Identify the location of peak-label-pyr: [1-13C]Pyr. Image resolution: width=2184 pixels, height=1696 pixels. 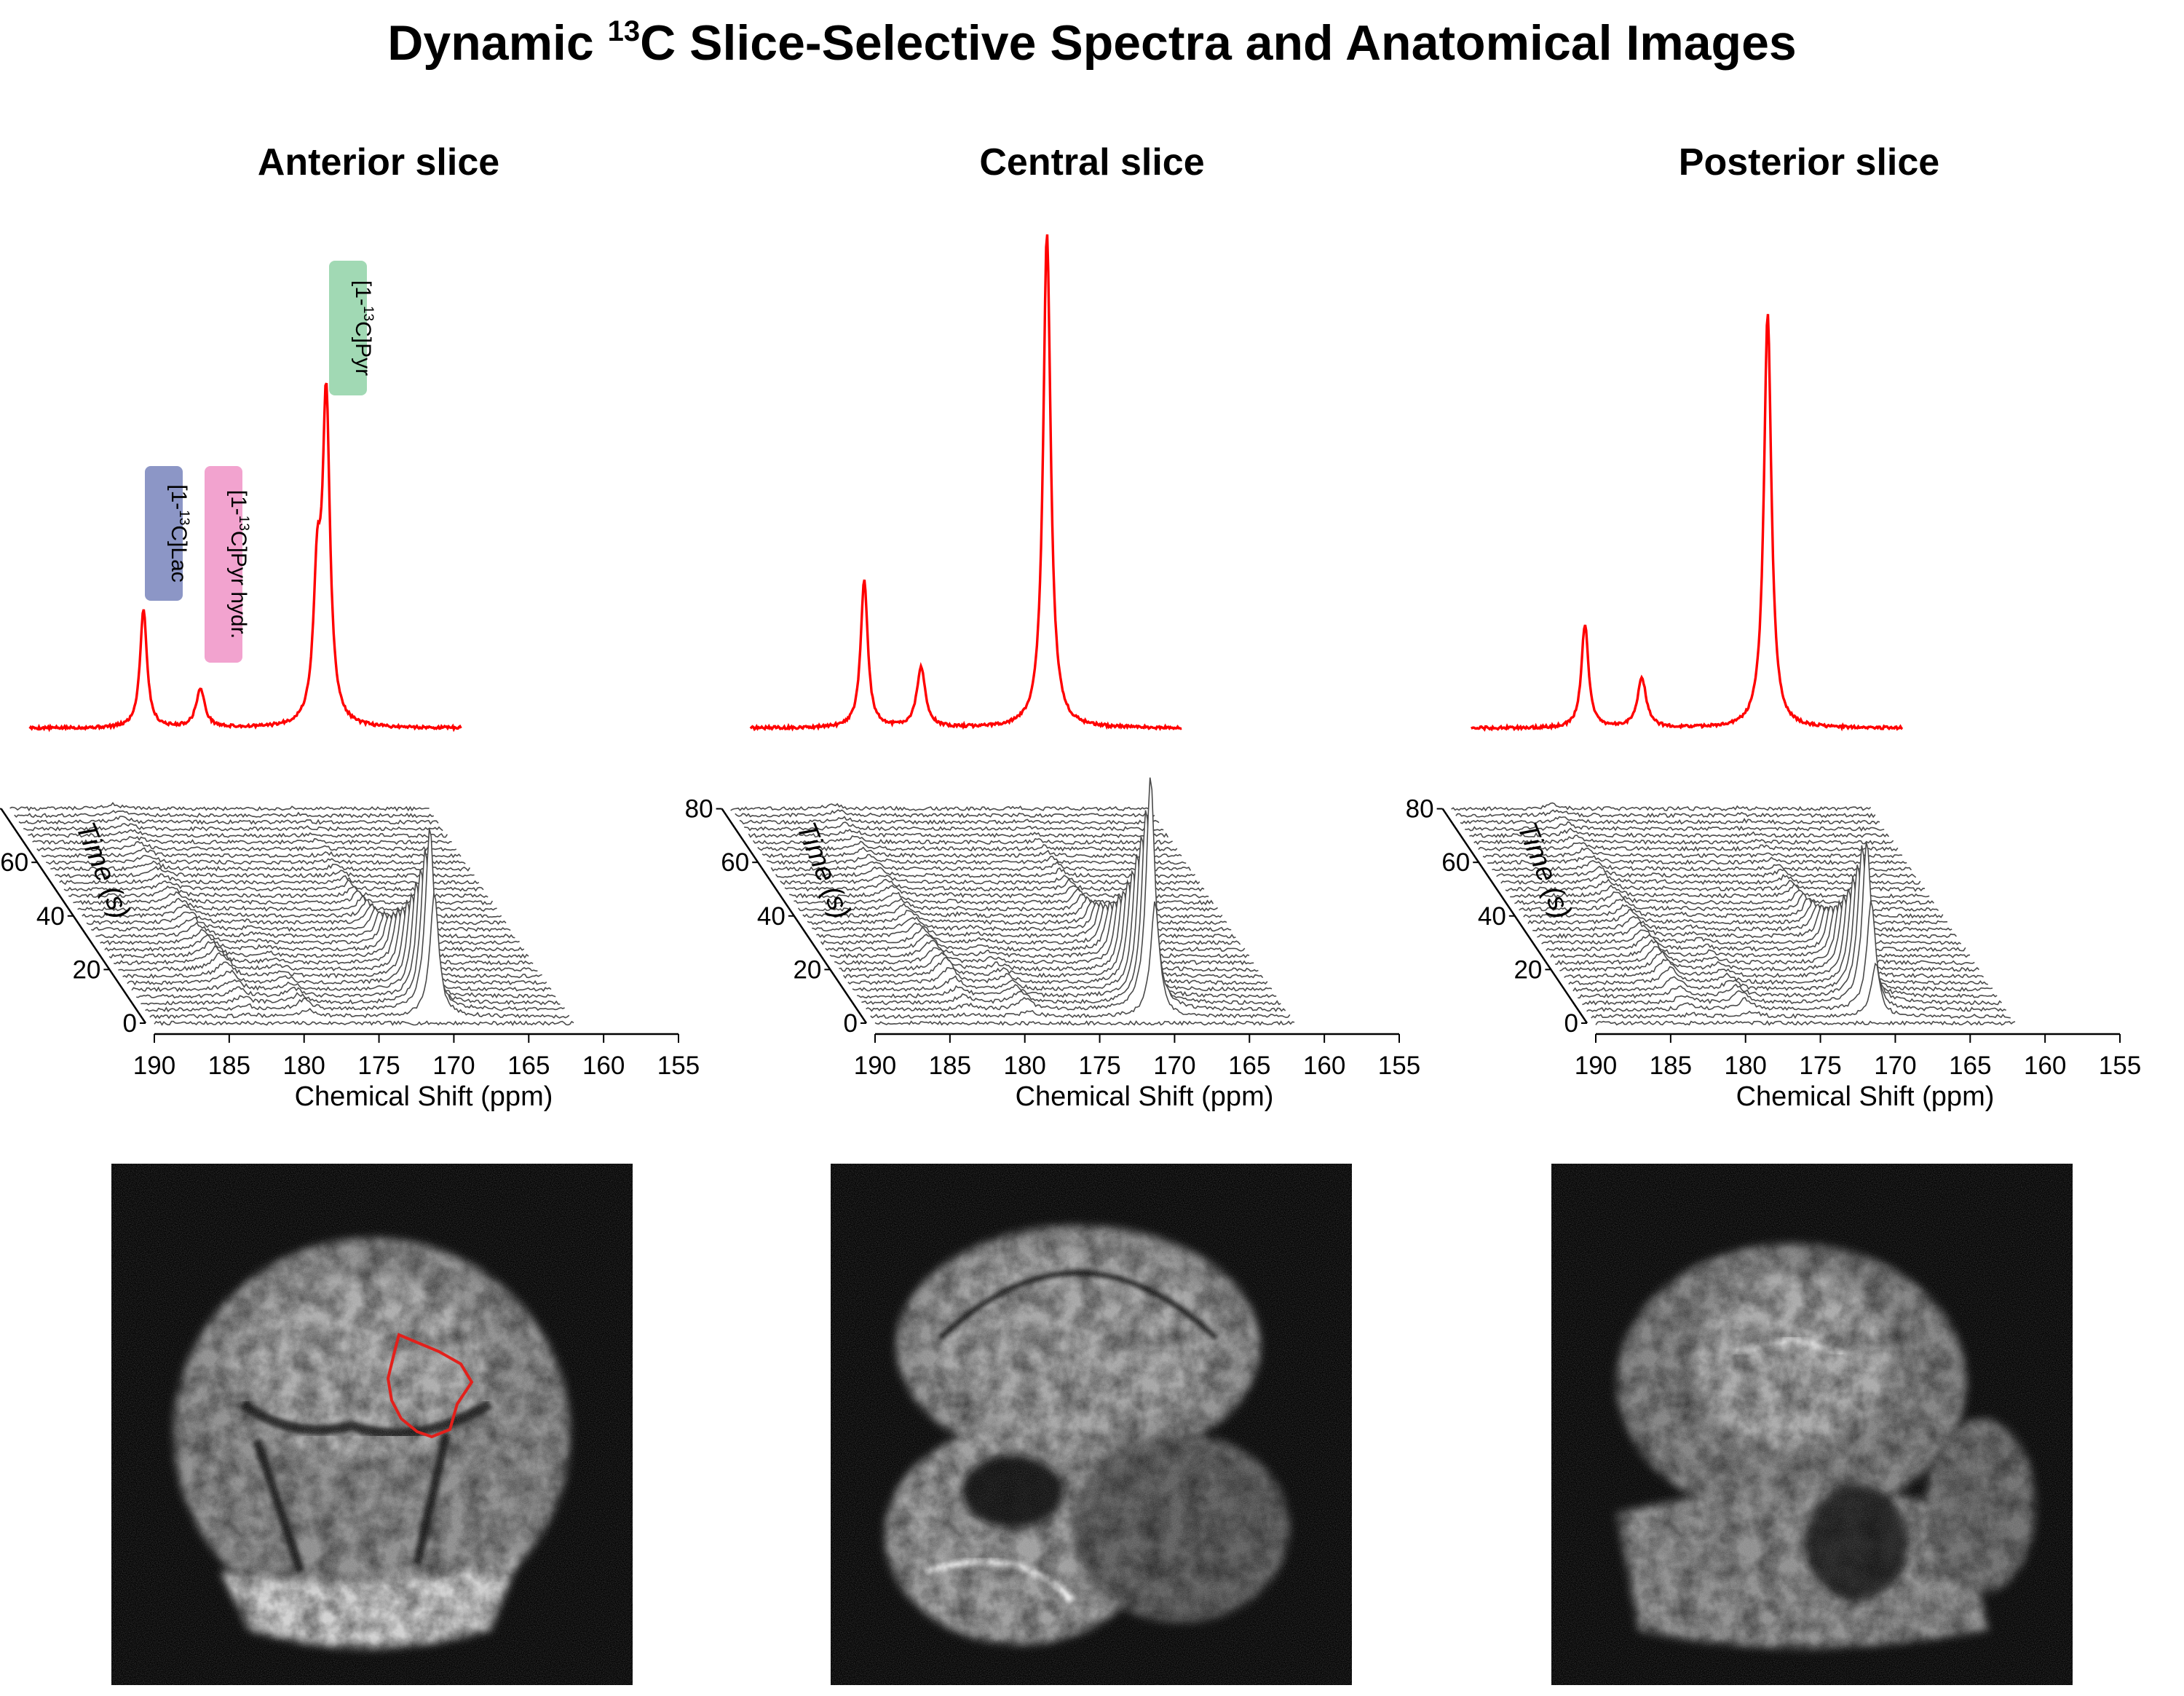
(352, 328).